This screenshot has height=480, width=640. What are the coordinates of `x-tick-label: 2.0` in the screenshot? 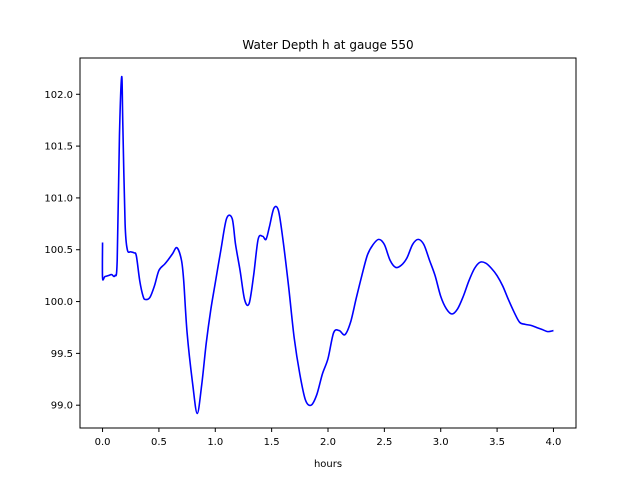 It's located at (328, 442).